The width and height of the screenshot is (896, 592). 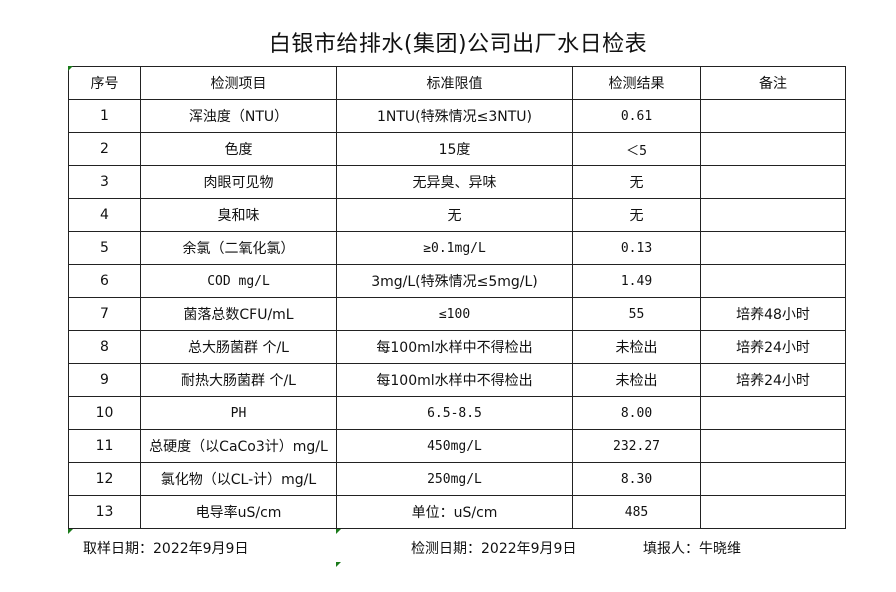 I want to click on report-title: 白银市给排水(集团)公司出厂水日检表, so click(x=458, y=44).